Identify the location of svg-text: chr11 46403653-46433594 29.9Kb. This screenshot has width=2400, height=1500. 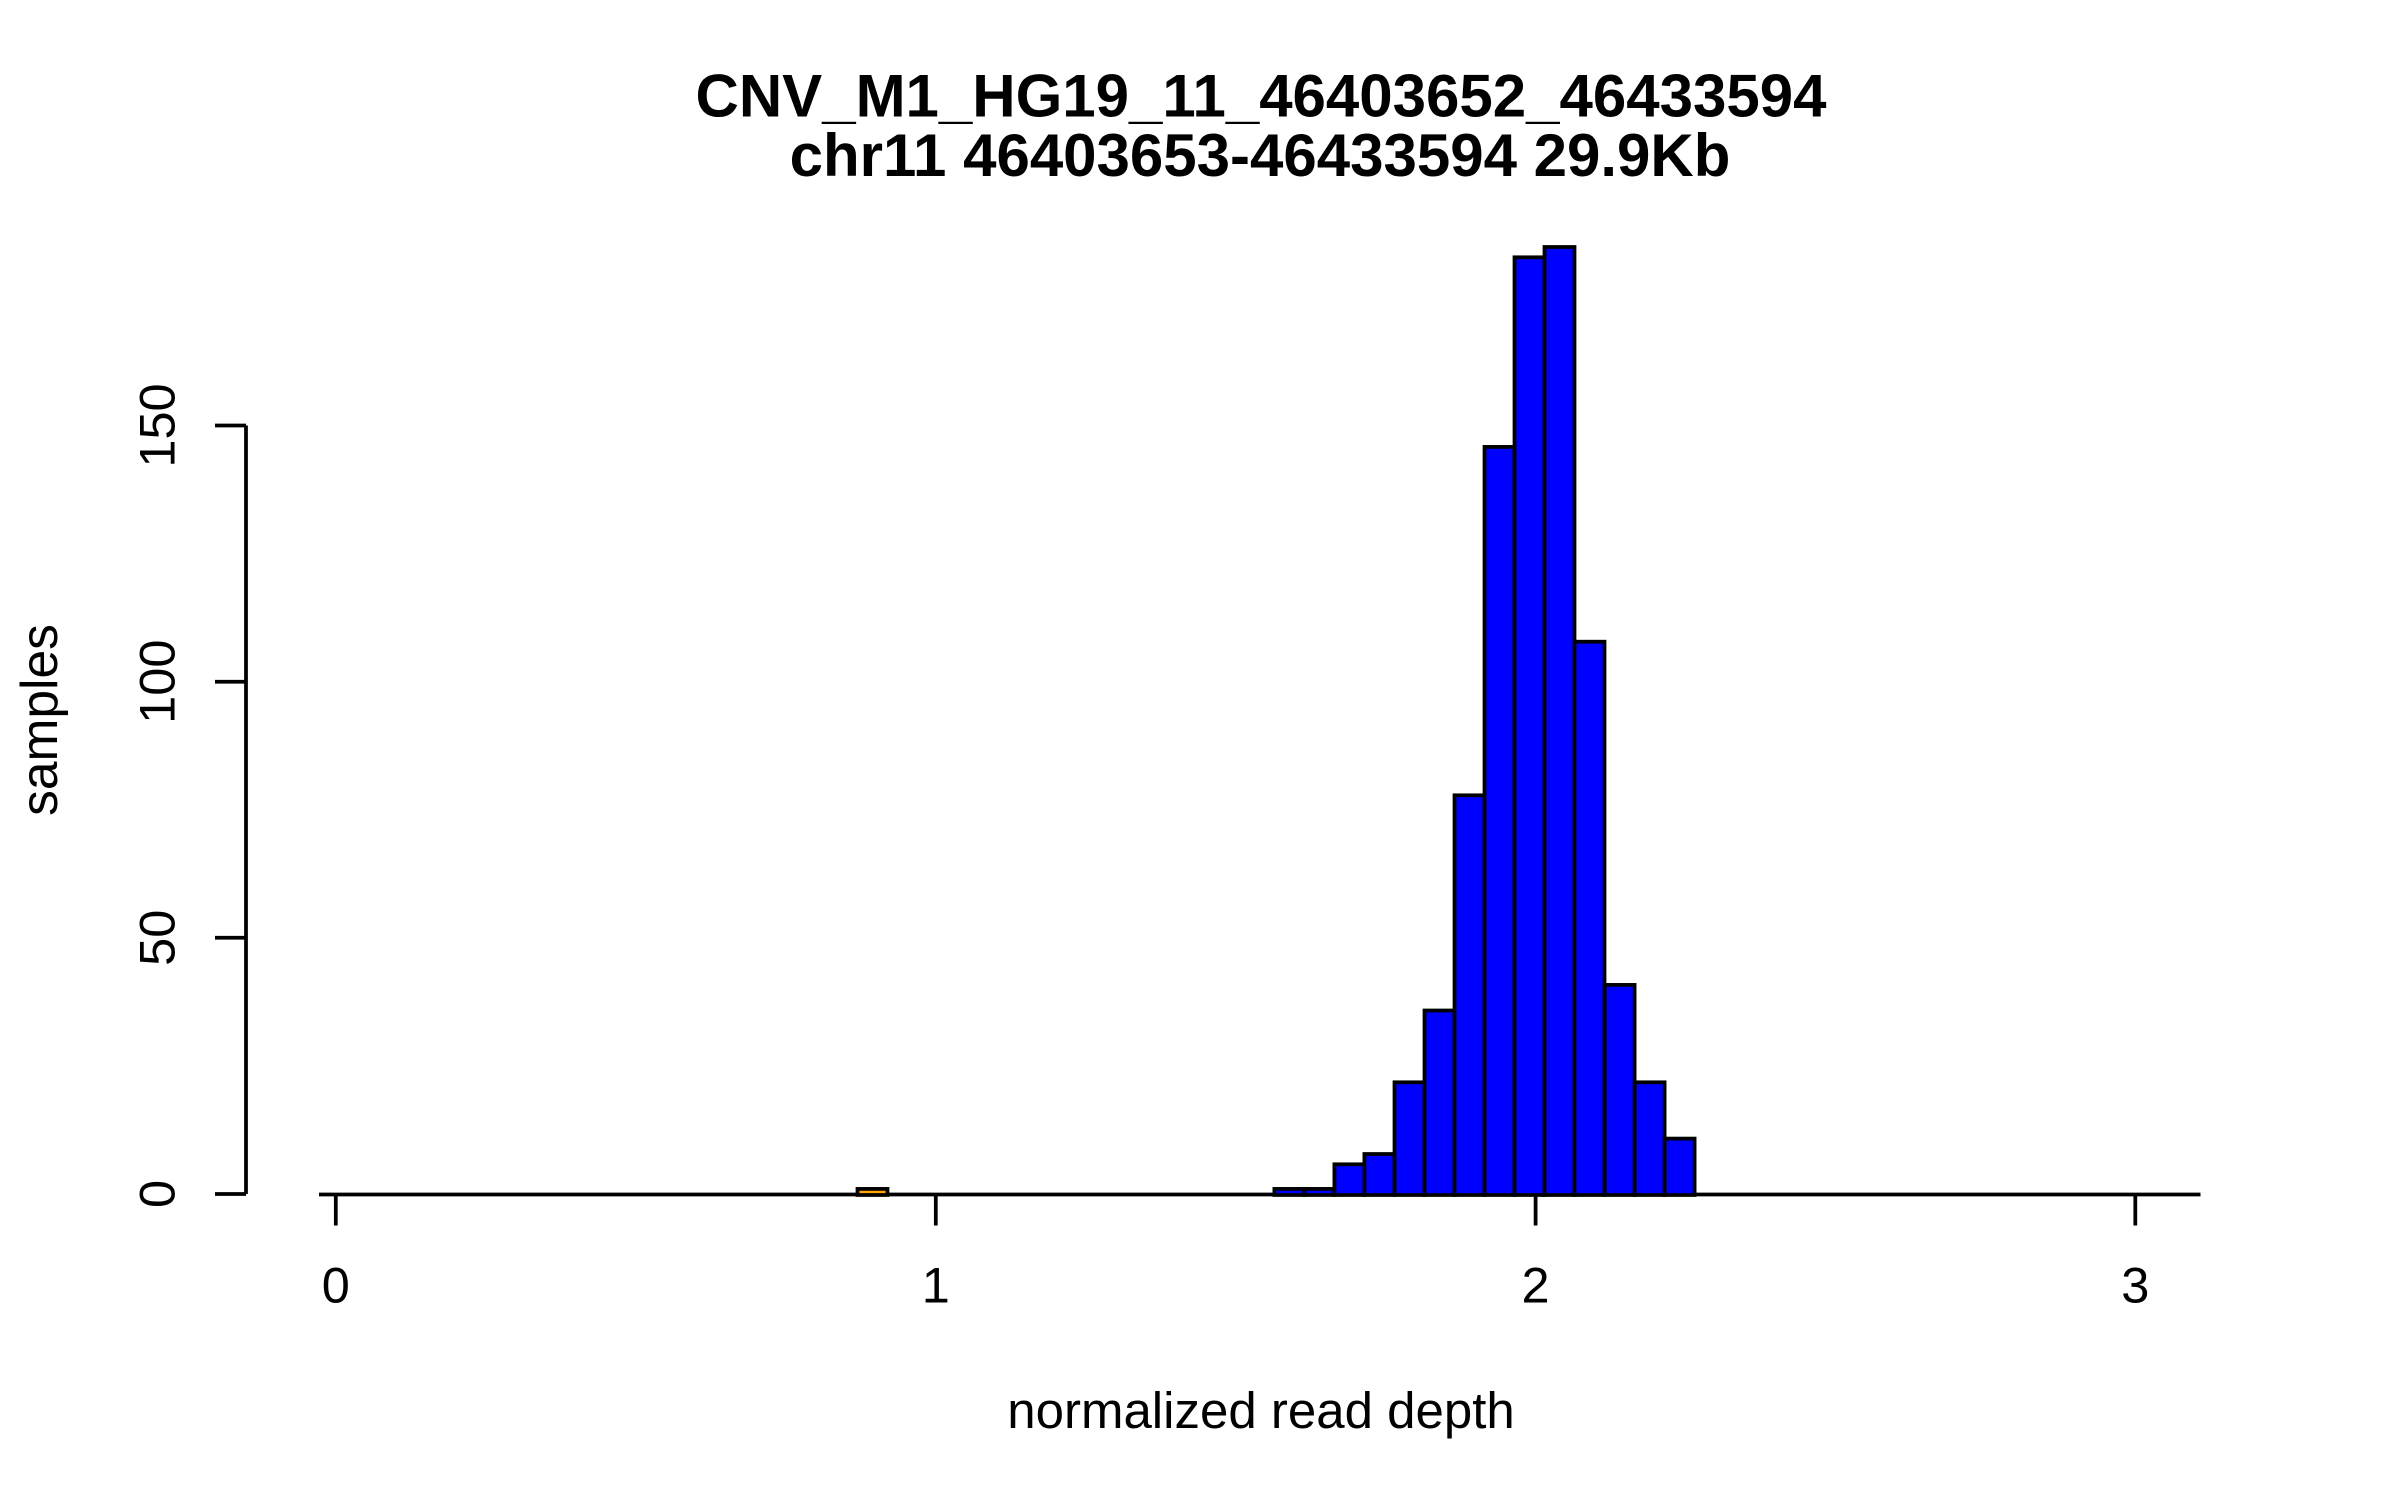
(1260, 155).